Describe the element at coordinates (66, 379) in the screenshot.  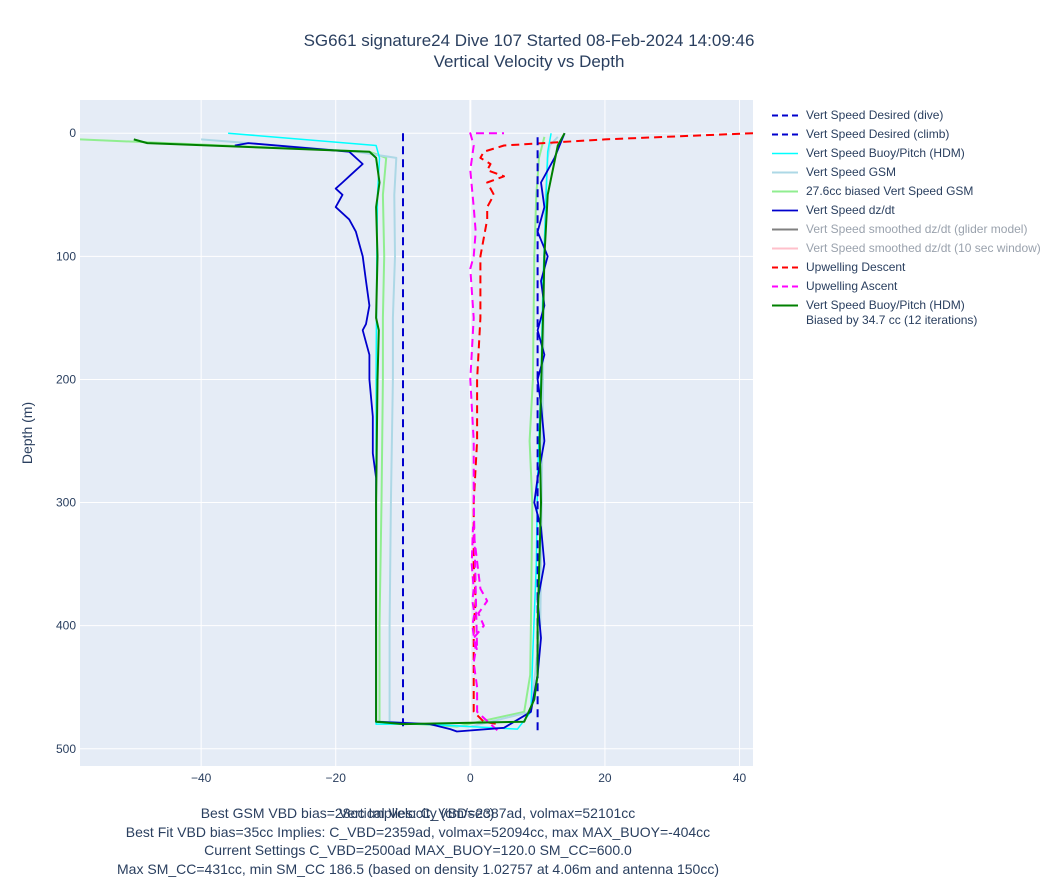
I see `y-tick-label: 200` at that location.